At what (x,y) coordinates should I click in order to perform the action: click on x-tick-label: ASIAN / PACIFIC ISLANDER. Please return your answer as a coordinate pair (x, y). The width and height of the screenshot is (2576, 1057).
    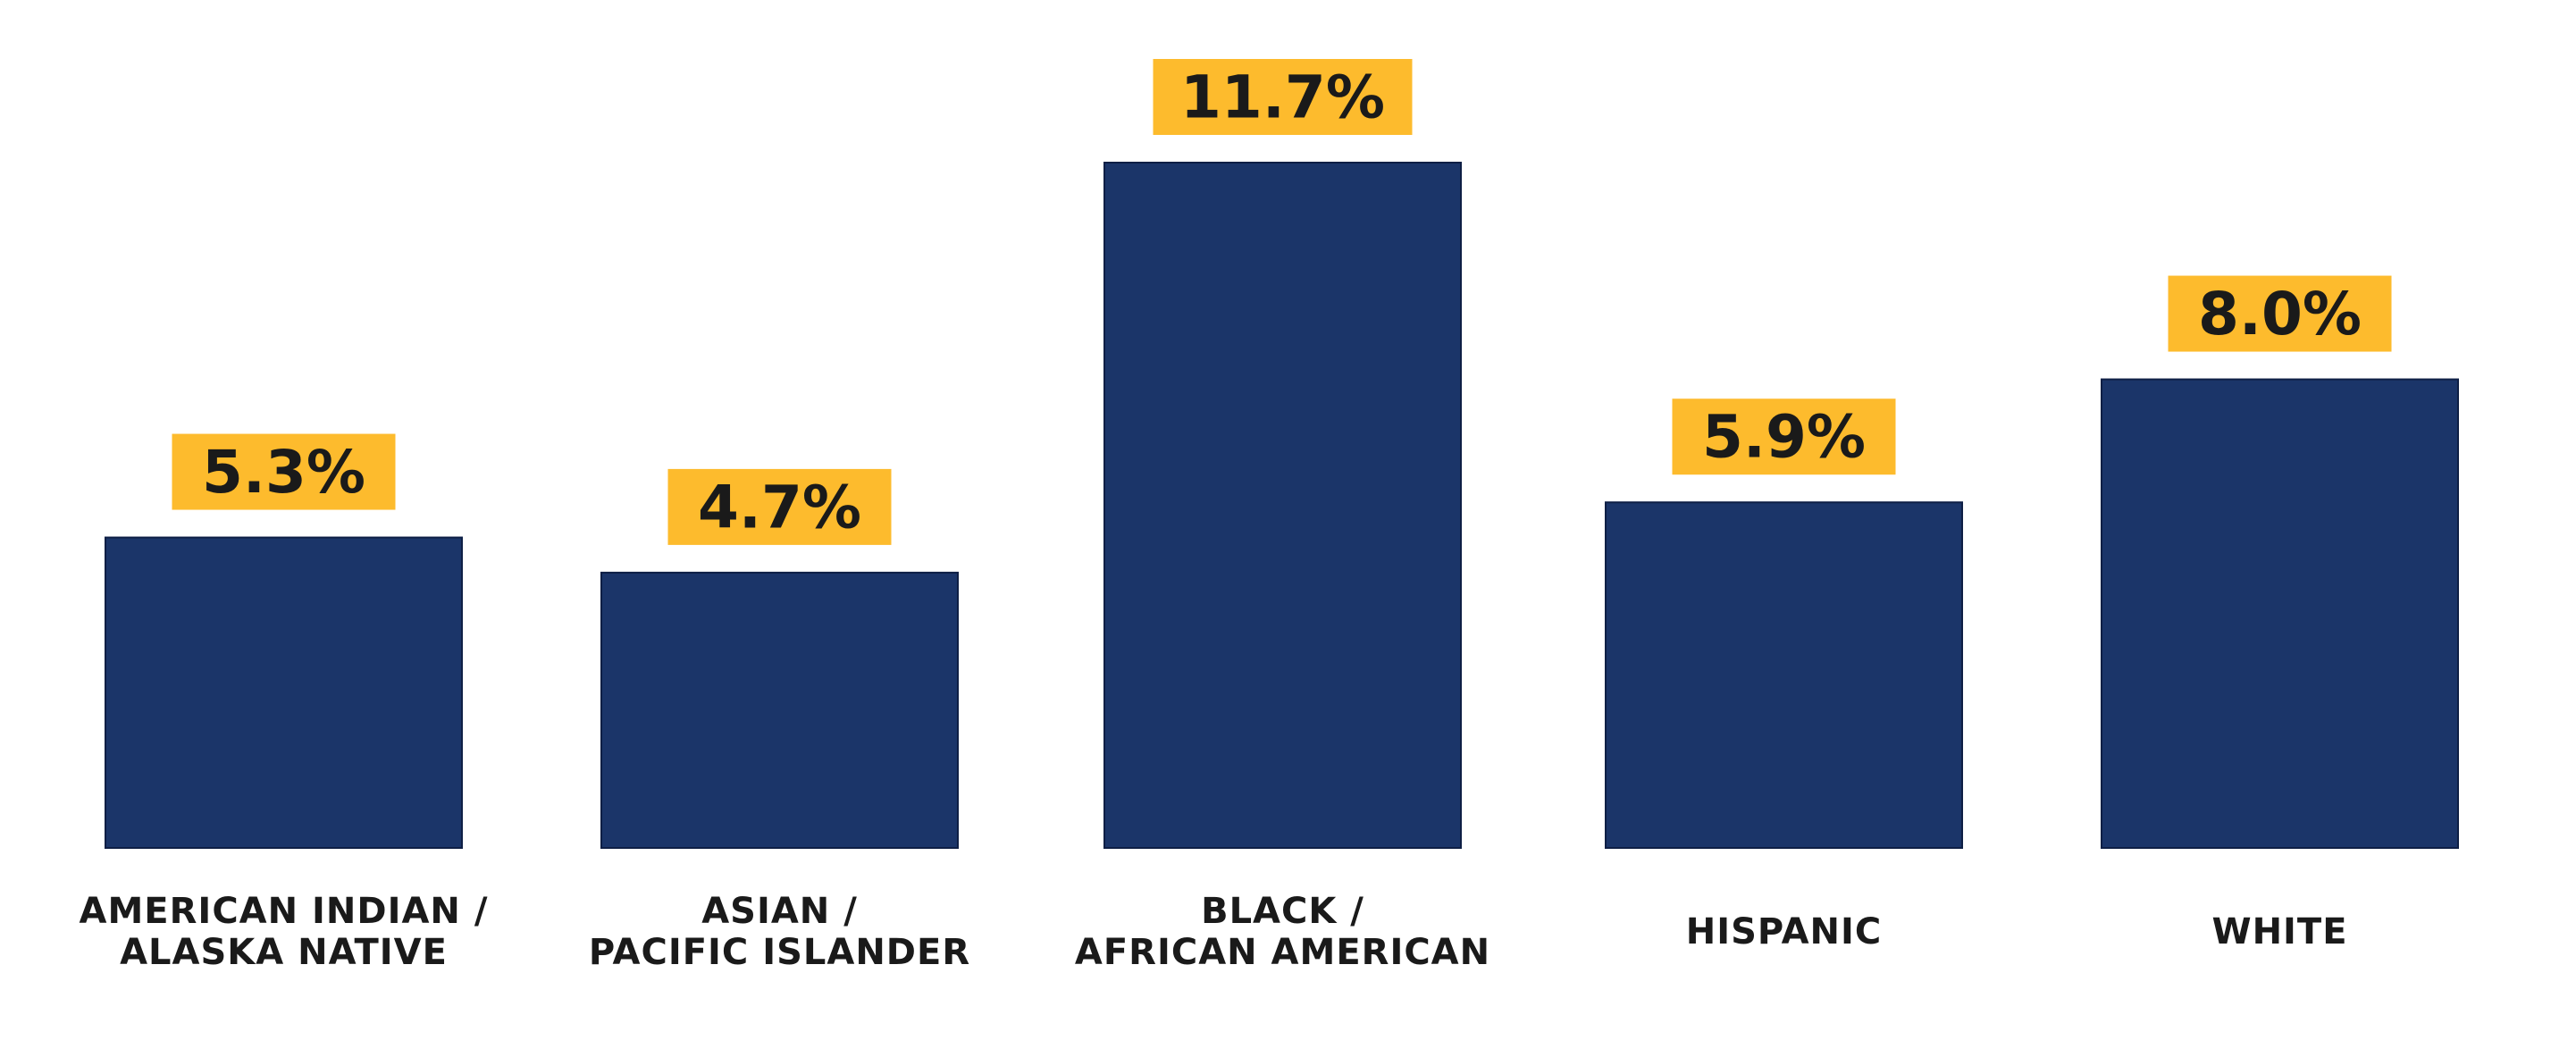
    Looking at the image, I should click on (779, 932).